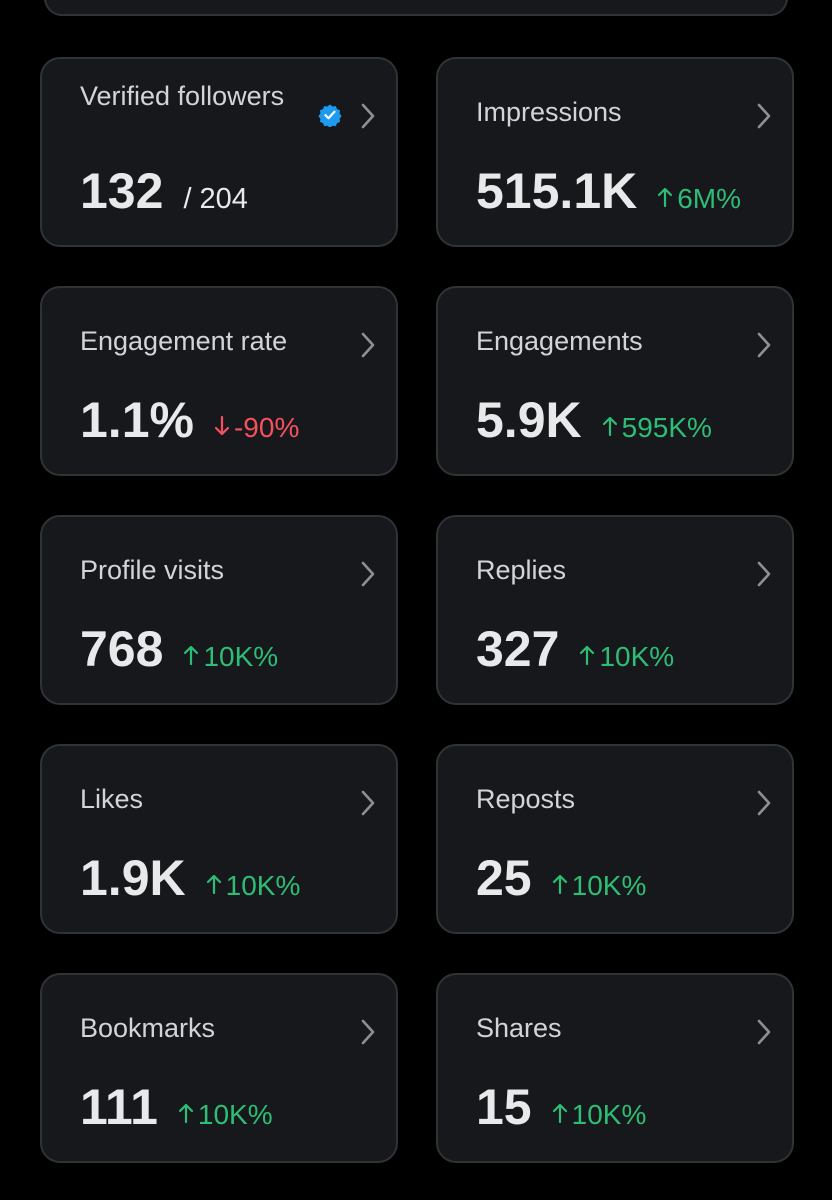 This screenshot has height=1200, width=832. I want to click on metric-card: Profile visits 768 10K%, so click(219, 610).